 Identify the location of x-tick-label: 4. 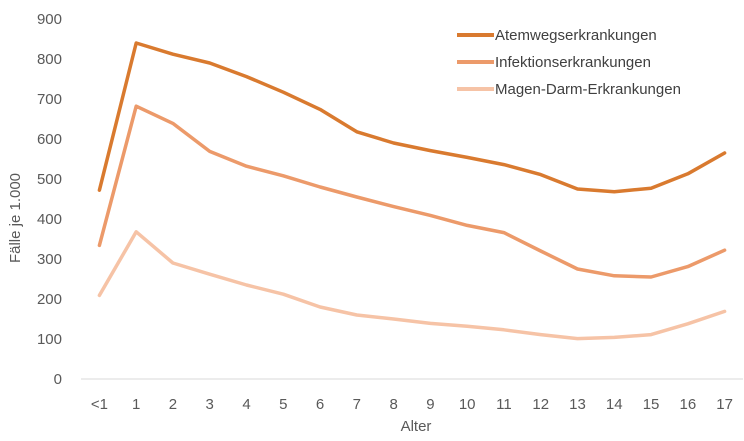
(246, 404).